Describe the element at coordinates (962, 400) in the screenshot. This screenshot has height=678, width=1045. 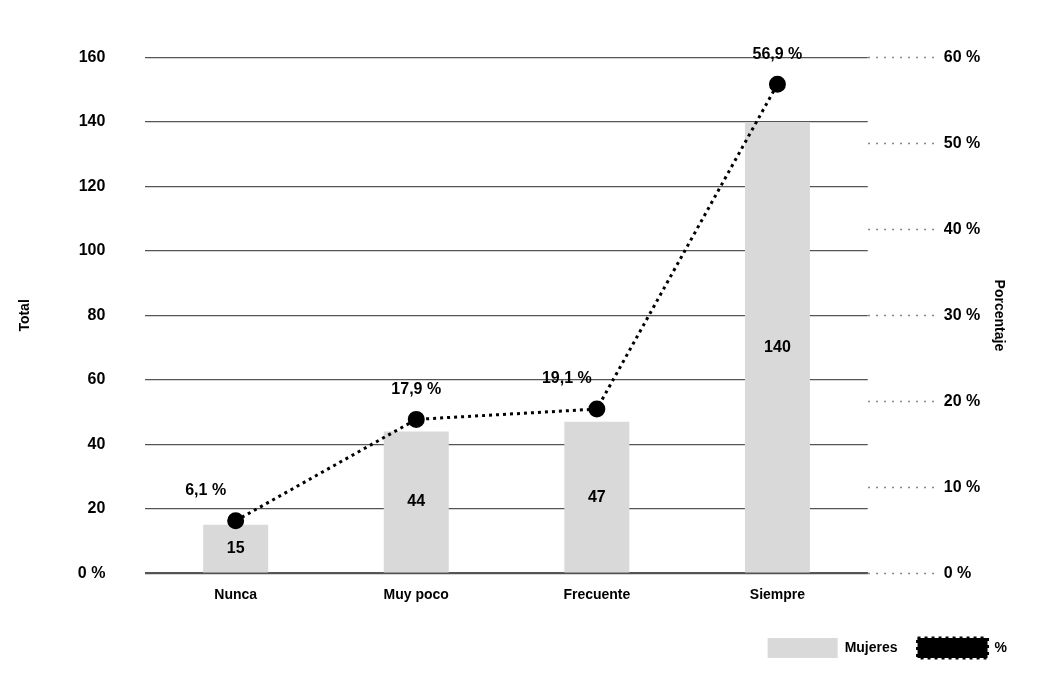
I see `y2-tick-label: 20 %` at that location.